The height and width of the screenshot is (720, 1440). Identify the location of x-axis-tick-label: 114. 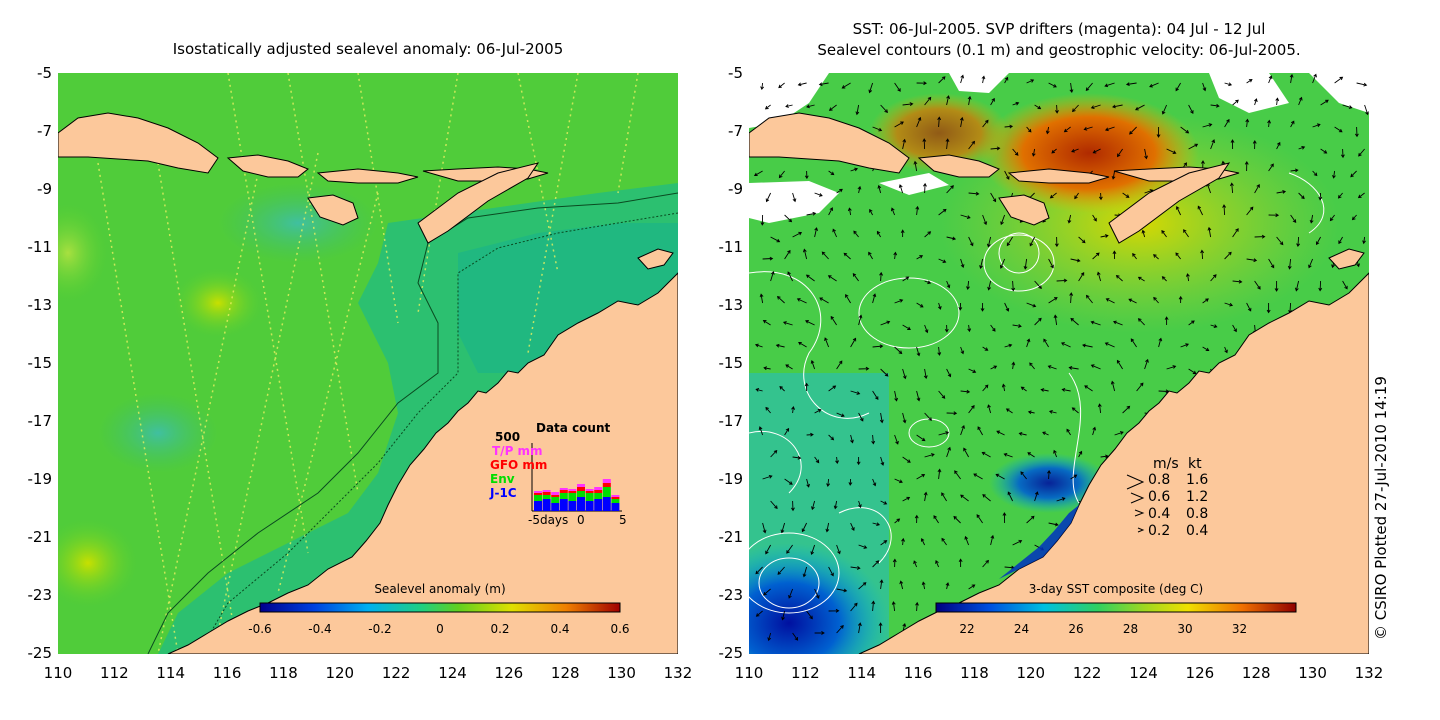
(171, 673).